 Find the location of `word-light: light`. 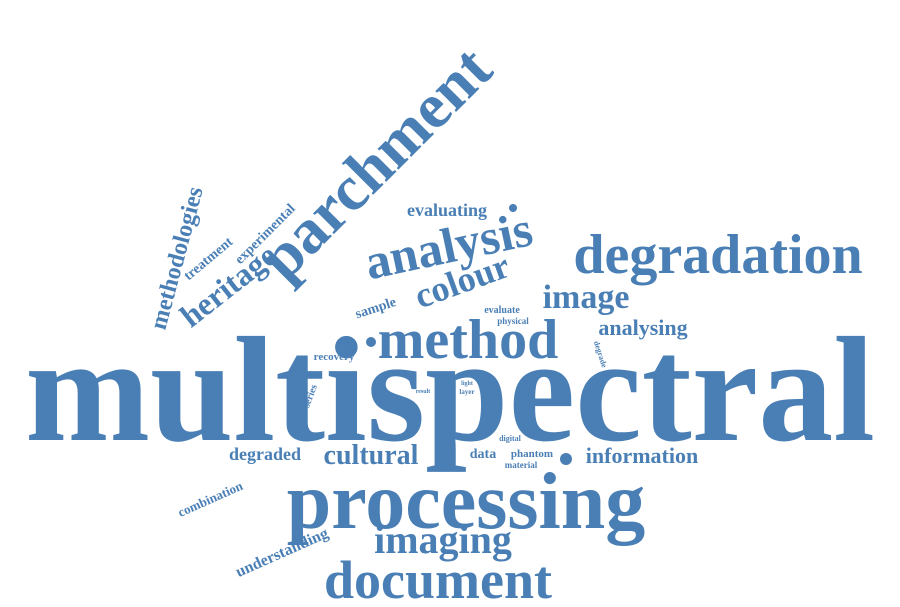

word-light: light is located at coordinates (467, 384).